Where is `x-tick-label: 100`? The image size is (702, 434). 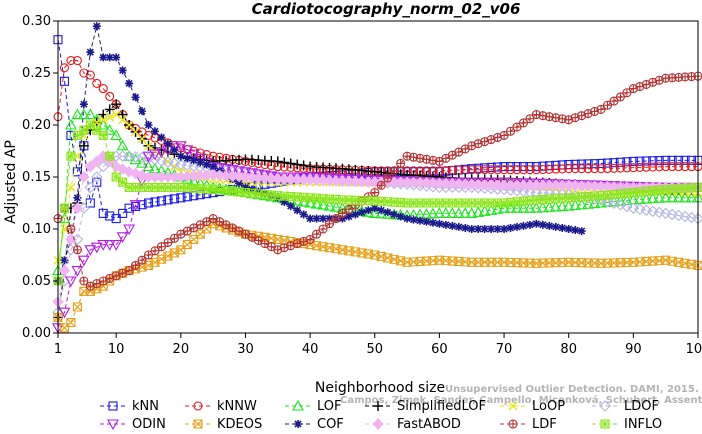
x-tick-label: 100 is located at coordinates (694, 349).